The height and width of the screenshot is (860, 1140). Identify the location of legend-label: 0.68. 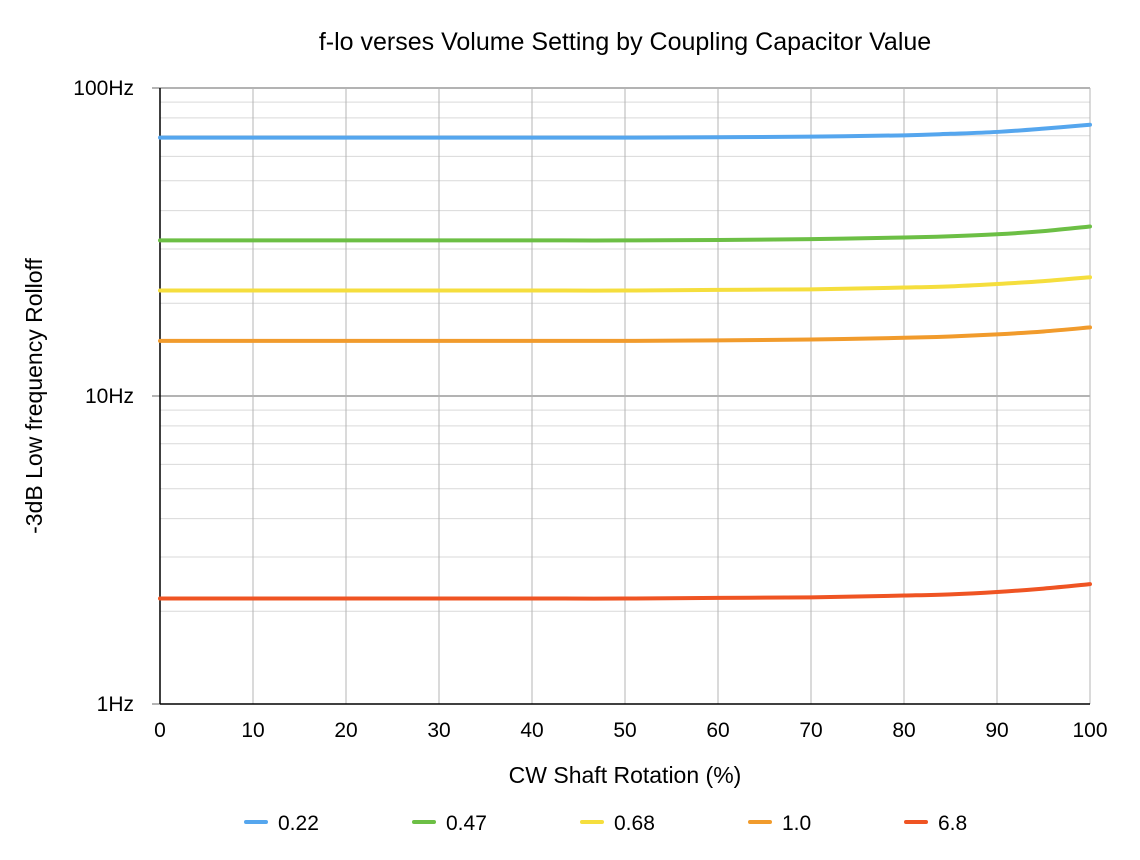
(634, 823).